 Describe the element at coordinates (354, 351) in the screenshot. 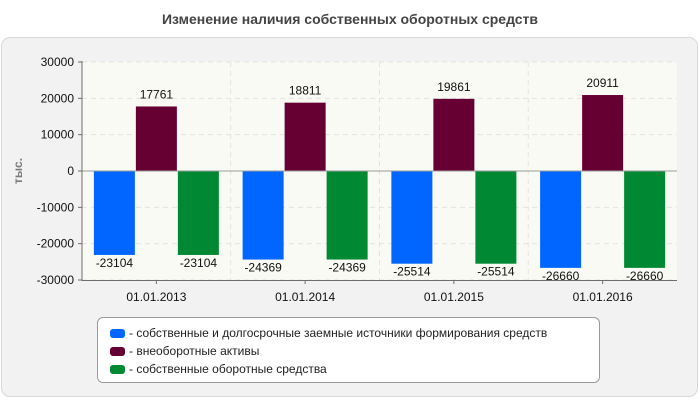

I see `legend-item: - внеоборотные активы` at that location.